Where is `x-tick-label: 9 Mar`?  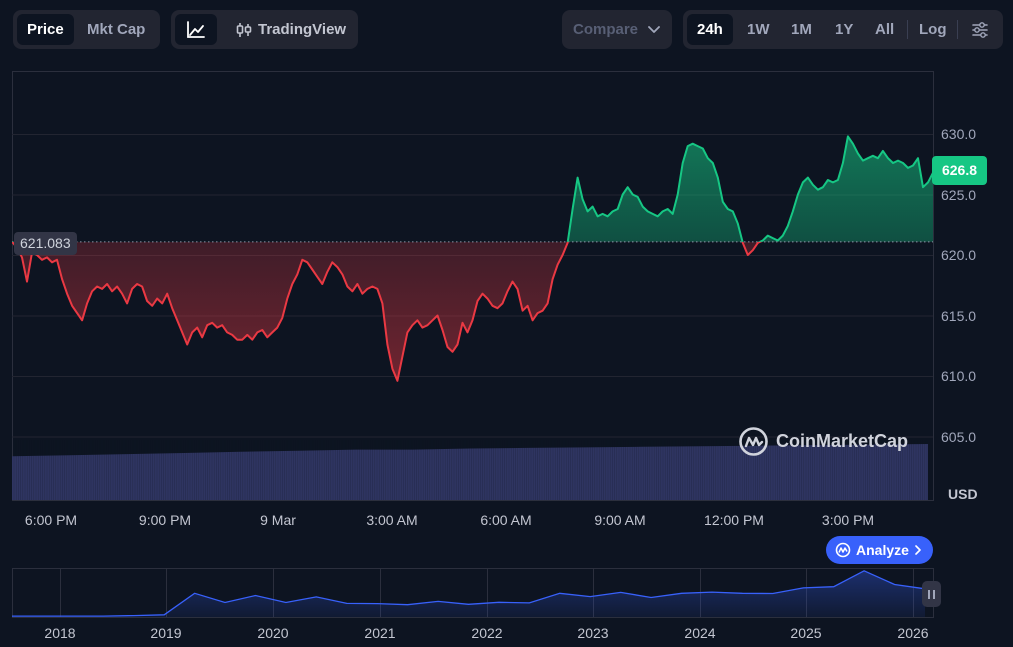
x-tick-label: 9 Mar is located at coordinates (278, 520).